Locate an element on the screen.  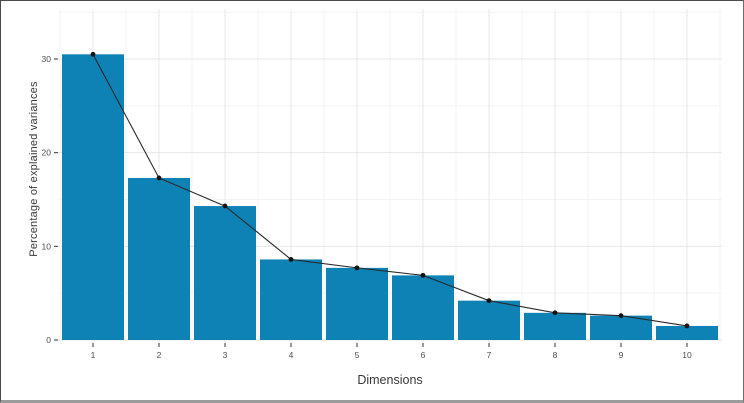
x-tick-label: 4 is located at coordinates (291, 355).